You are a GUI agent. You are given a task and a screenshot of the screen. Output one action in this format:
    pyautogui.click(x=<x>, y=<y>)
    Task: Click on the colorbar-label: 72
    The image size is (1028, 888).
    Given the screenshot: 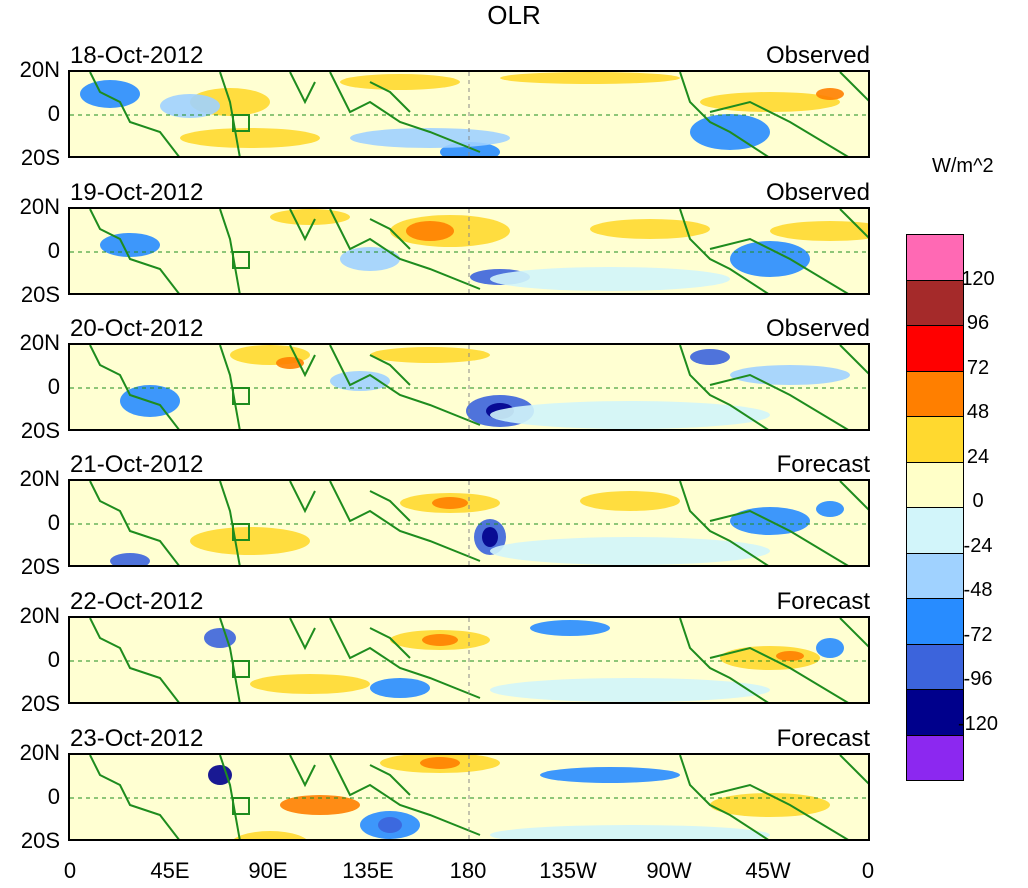 What is the action you would take?
    pyautogui.click(x=978, y=367)
    